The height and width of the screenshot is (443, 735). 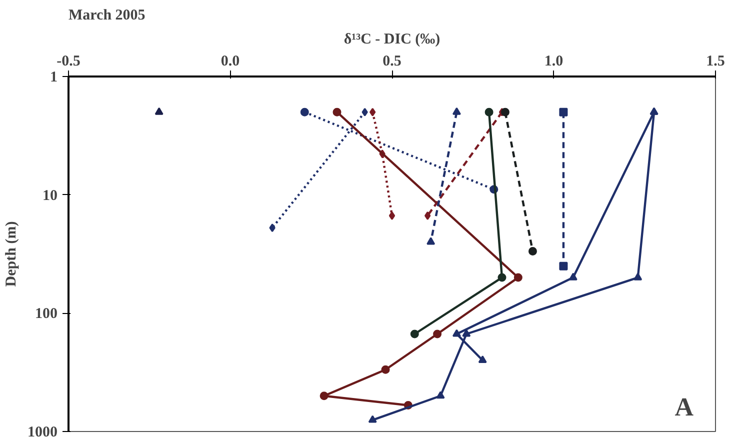 I want to click on annotation: A, so click(x=684, y=407).